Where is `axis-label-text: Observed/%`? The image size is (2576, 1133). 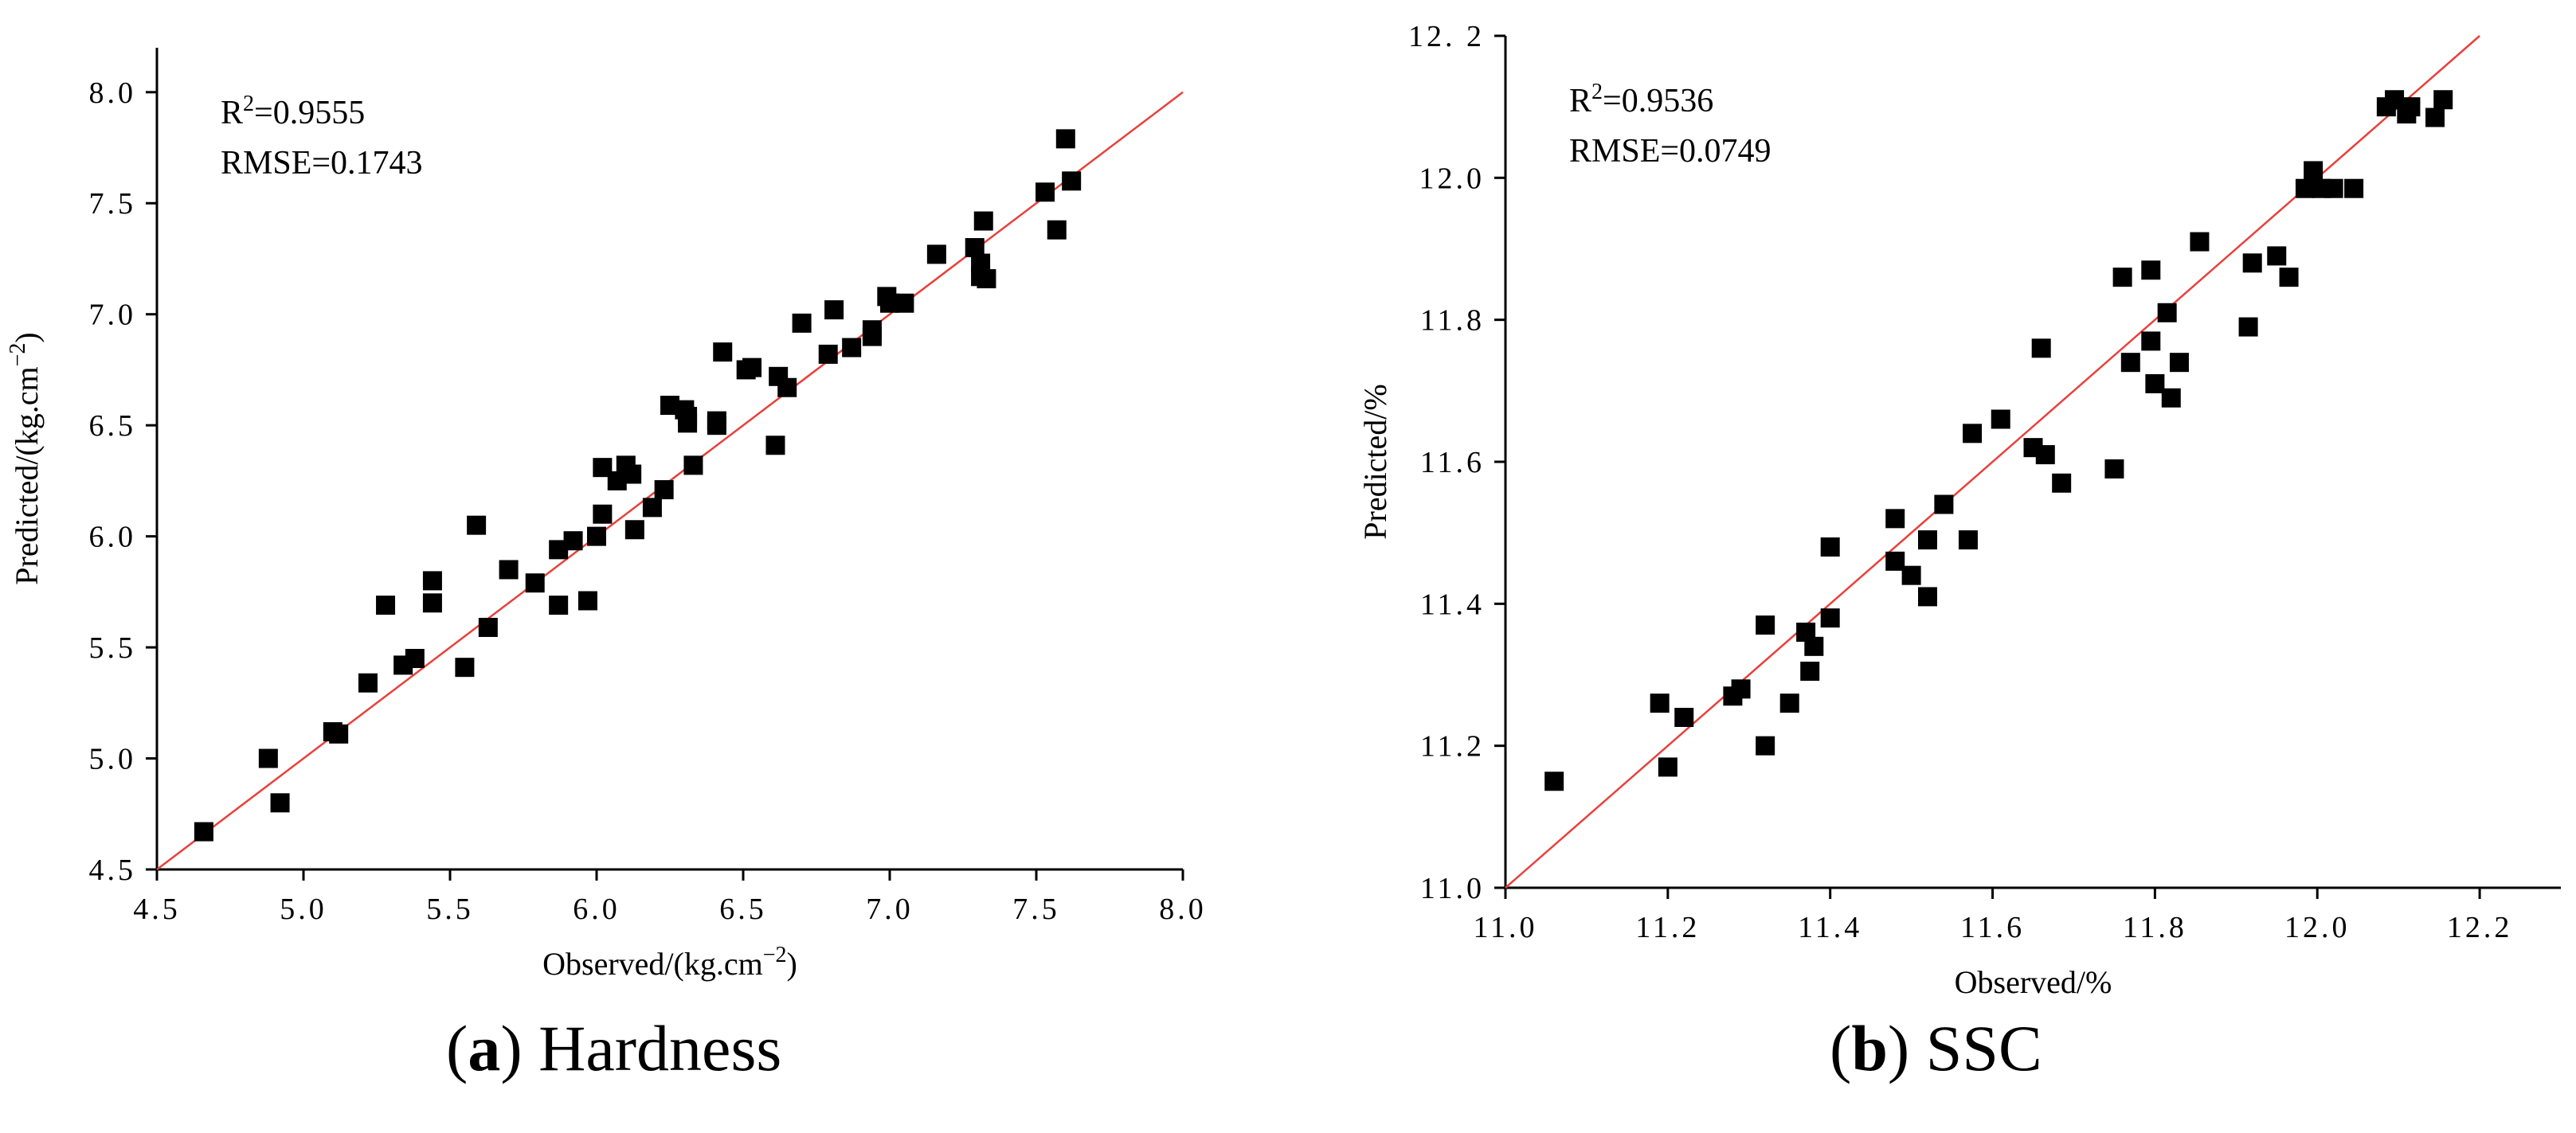
axis-label-text: Observed/% is located at coordinates (2033, 982).